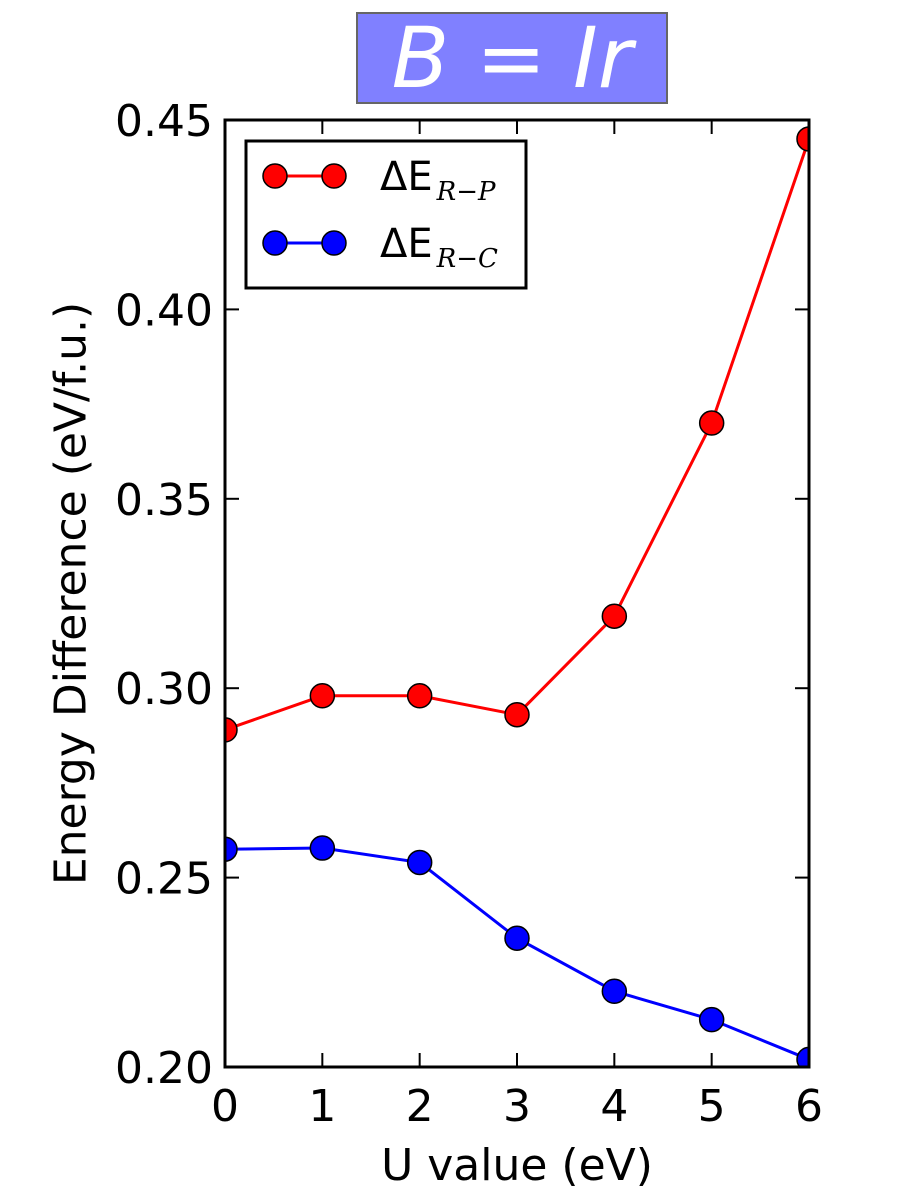 The image size is (900, 1200). I want to click on legend-box, so click(386, 214).